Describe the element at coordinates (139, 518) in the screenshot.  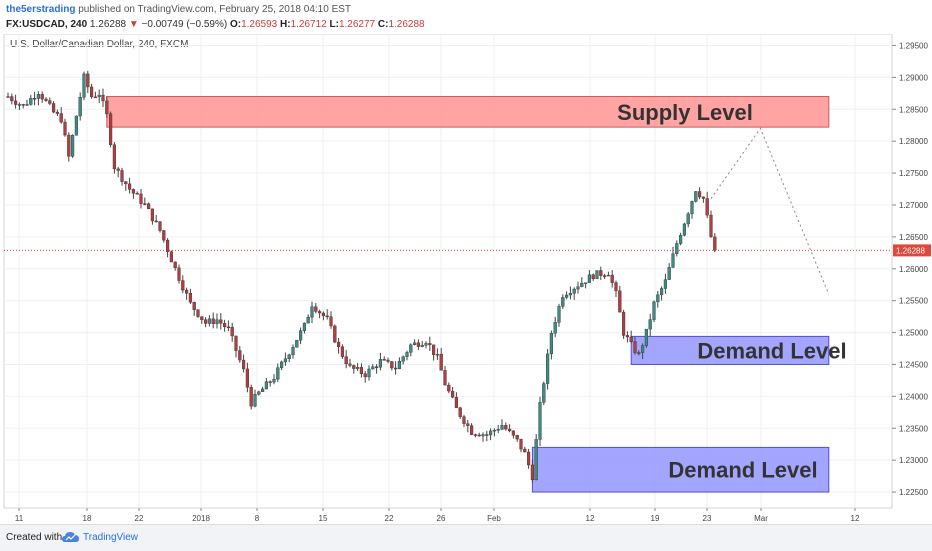
I see `x-tick-label: 22` at that location.